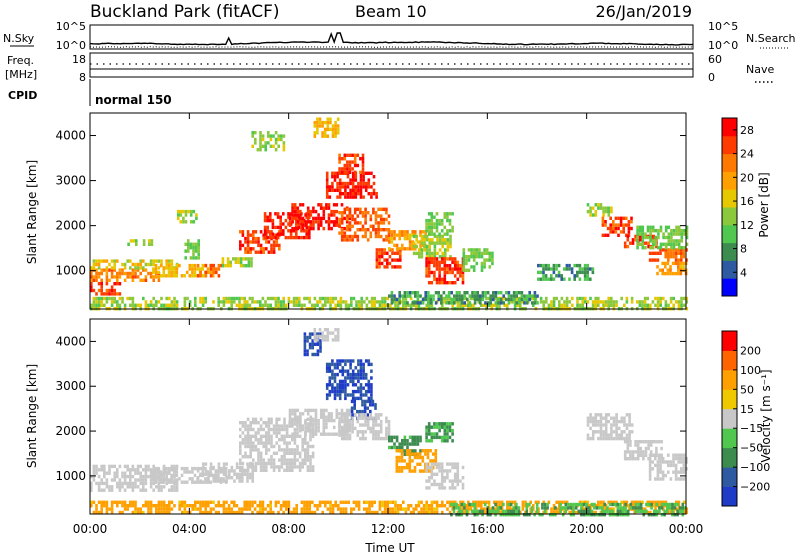 This screenshot has height=554, width=800. Describe the element at coordinates (71, 45) in the screenshot. I see `noise-tick-left-low: 10^0` at that location.